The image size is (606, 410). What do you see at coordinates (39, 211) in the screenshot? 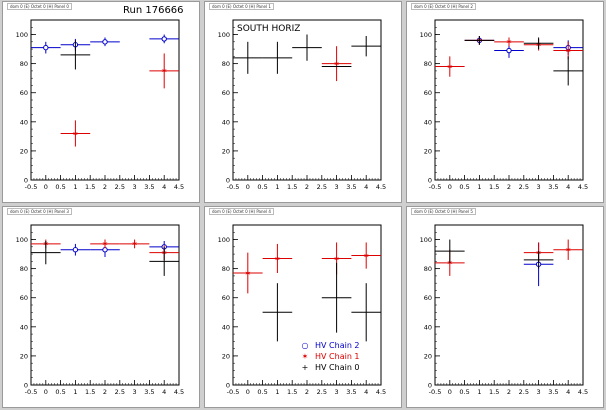
I see `panel-title: dom 0 (E) Octet 0 (H) Panel 3` at bounding box center [39, 211].